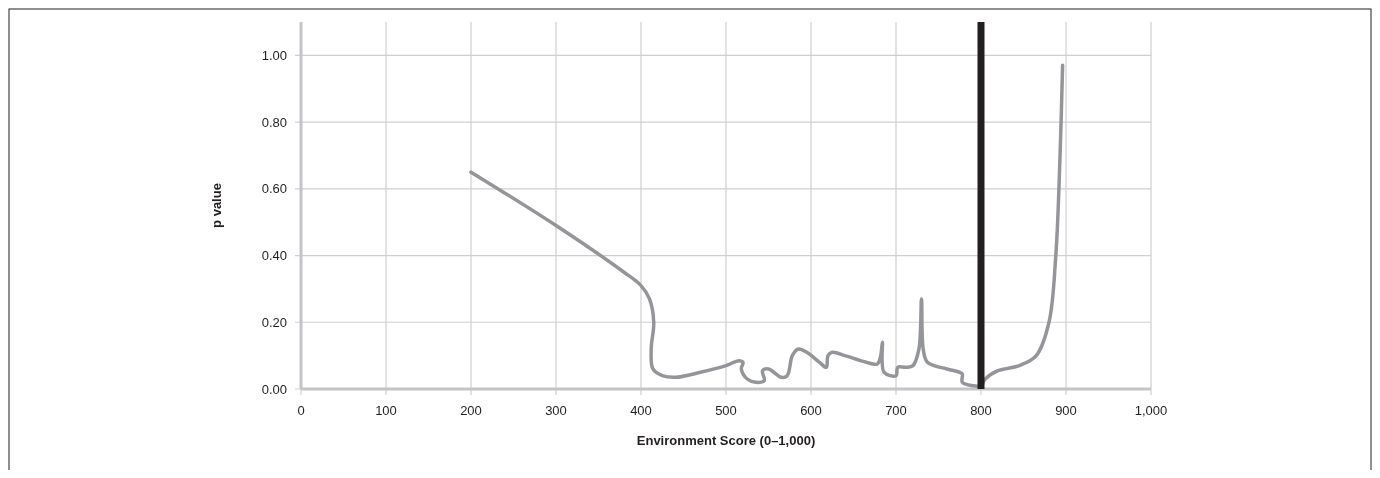 The height and width of the screenshot is (478, 1380). I want to click on x-axis-title: Environment Score (0–1,000), so click(726, 440).